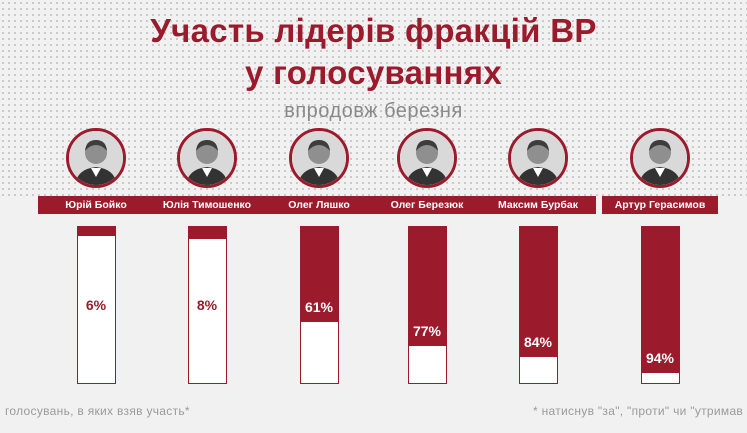 The image size is (747, 433). I want to click on page-title-line2: у голосуваннях, so click(373, 72).